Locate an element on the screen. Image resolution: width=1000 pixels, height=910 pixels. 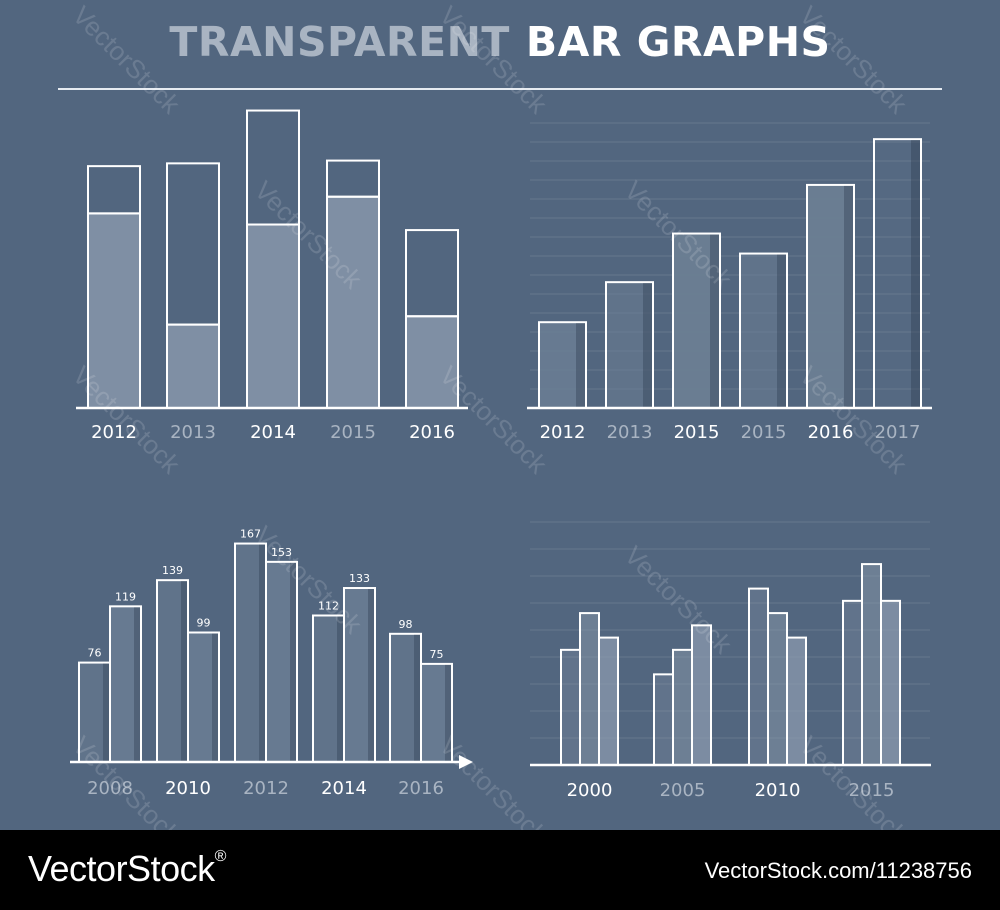
c2-tick-label: 2017 is located at coordinates (898, 432).